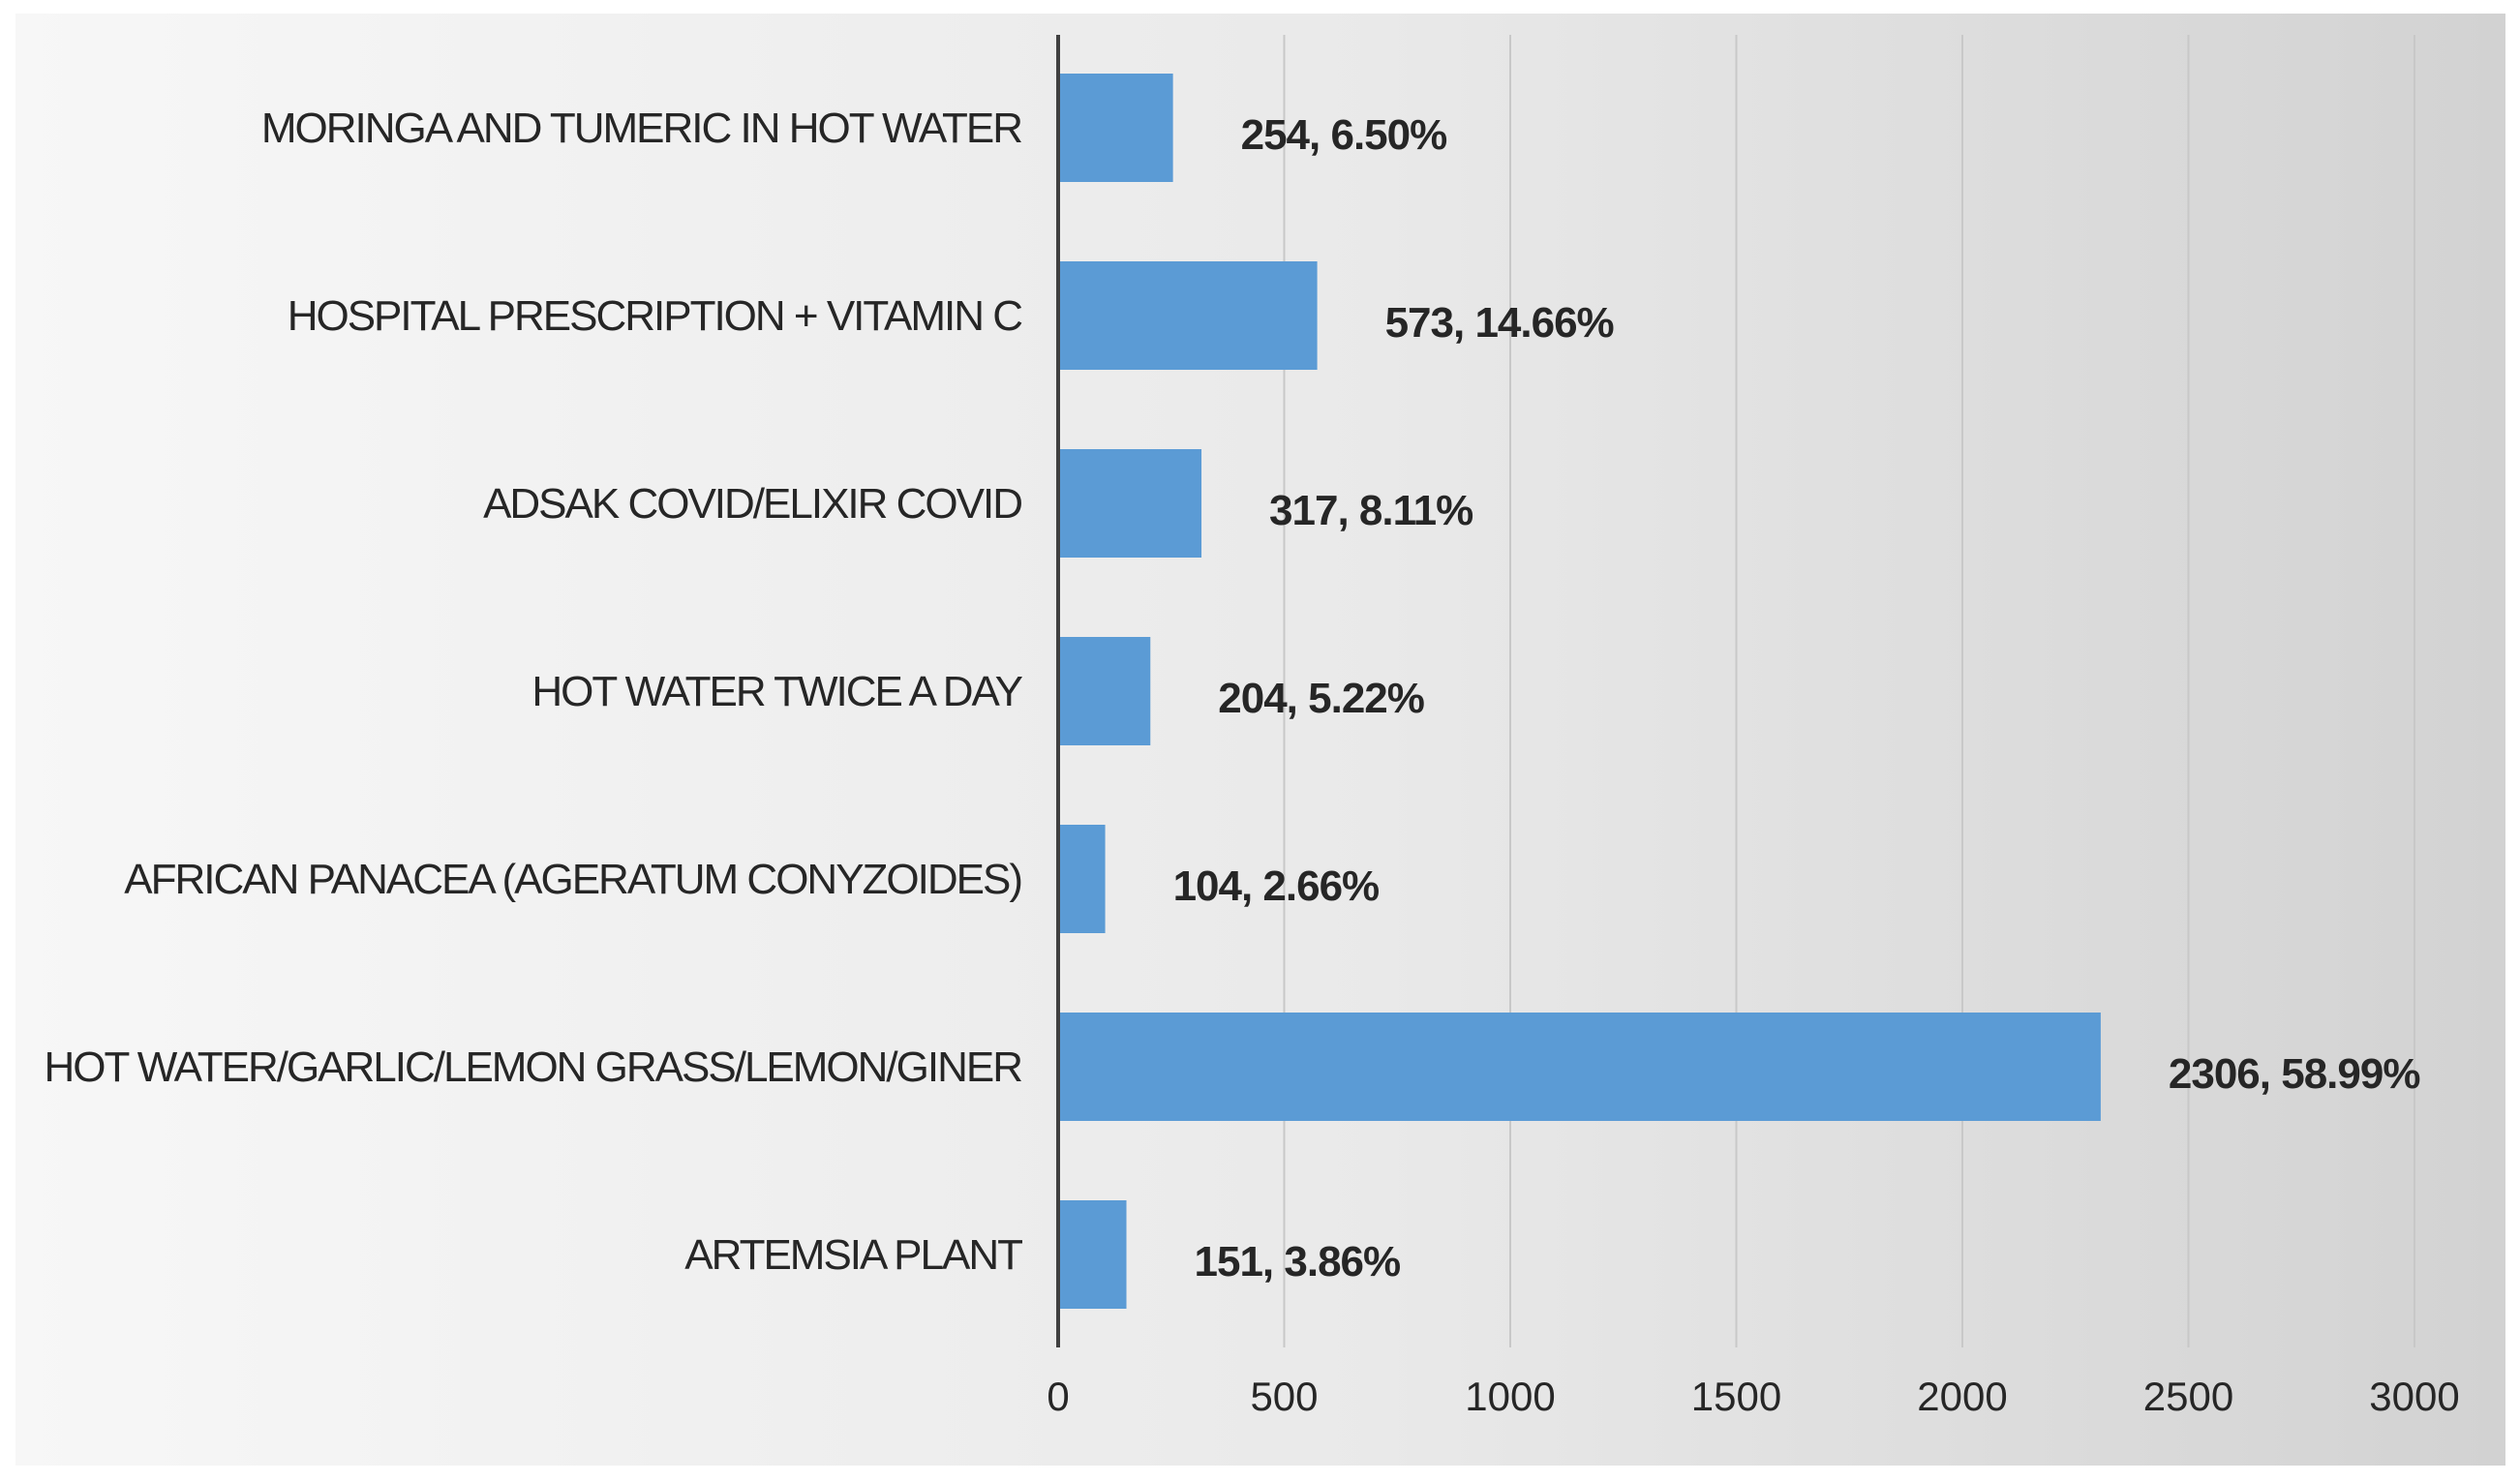 This screenshot has height=1482, width=2520. I want to click on data-label: 204, 5.22%, so click(1321, 698).